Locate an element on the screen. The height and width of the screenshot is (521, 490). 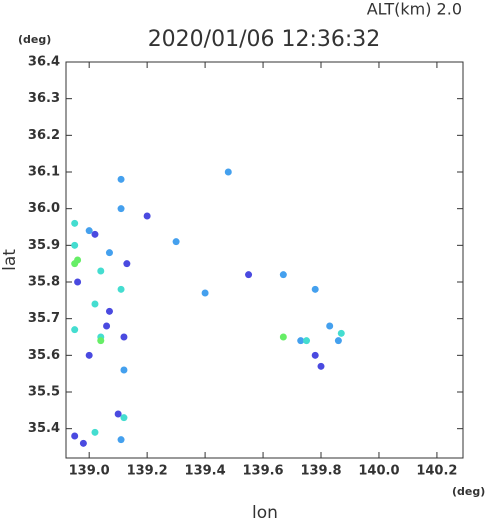
x-tick-label: 139.4 is located at coordinates (205, 471).